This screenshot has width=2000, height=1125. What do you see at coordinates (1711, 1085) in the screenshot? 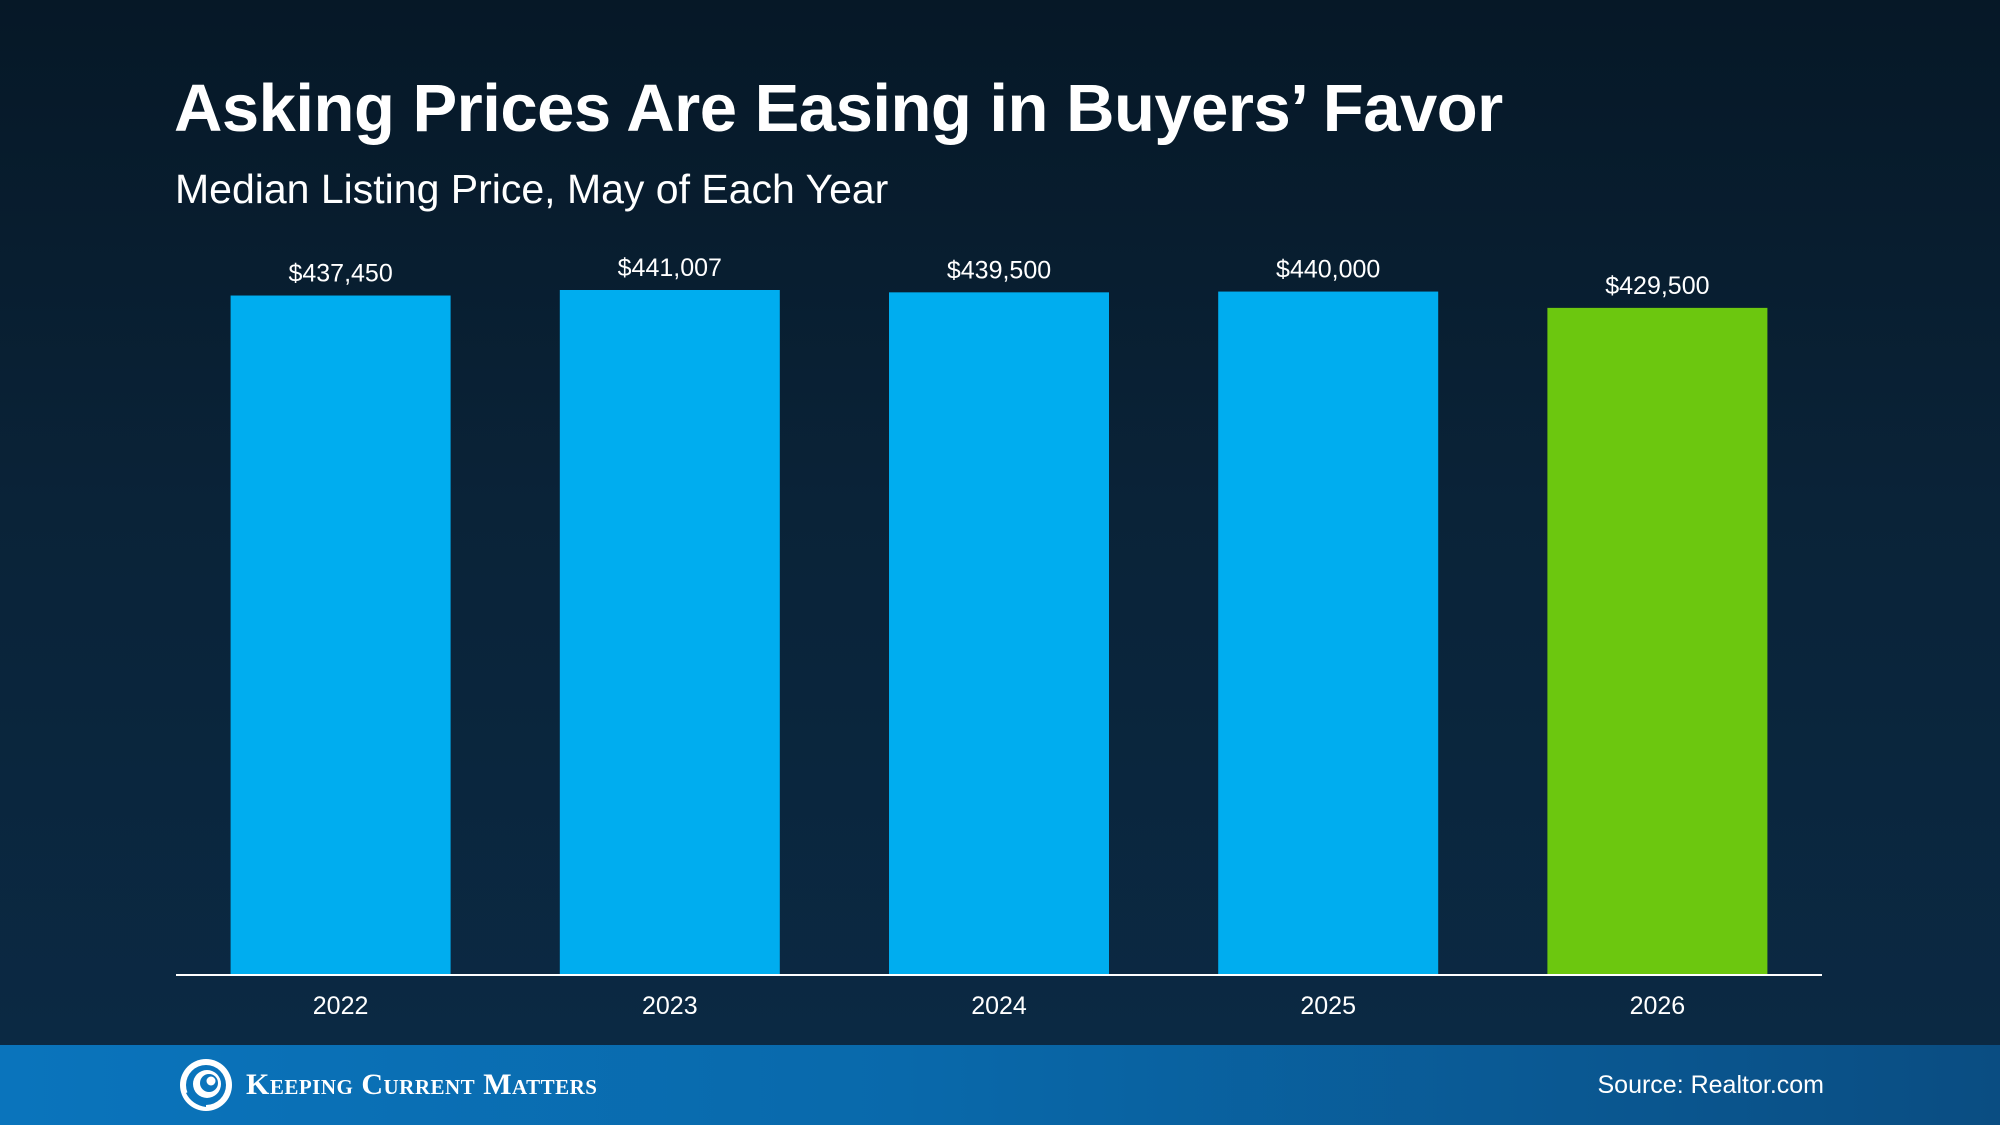
I see `source-label: Source: Realtor.com` at bounding box center [1711, 1085].